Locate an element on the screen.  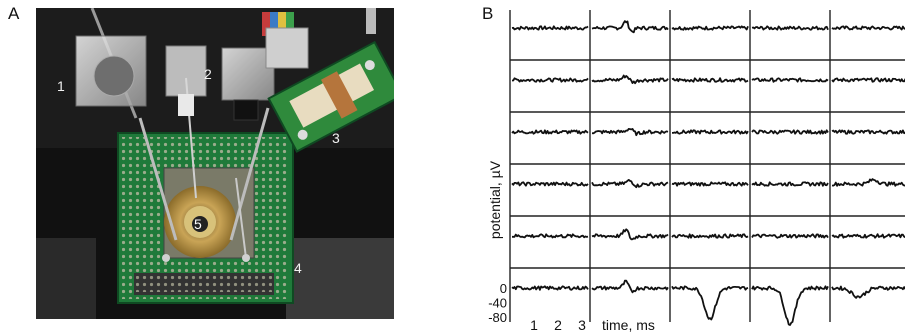
trace-r4-c3 is located at coordinates (710, 184).